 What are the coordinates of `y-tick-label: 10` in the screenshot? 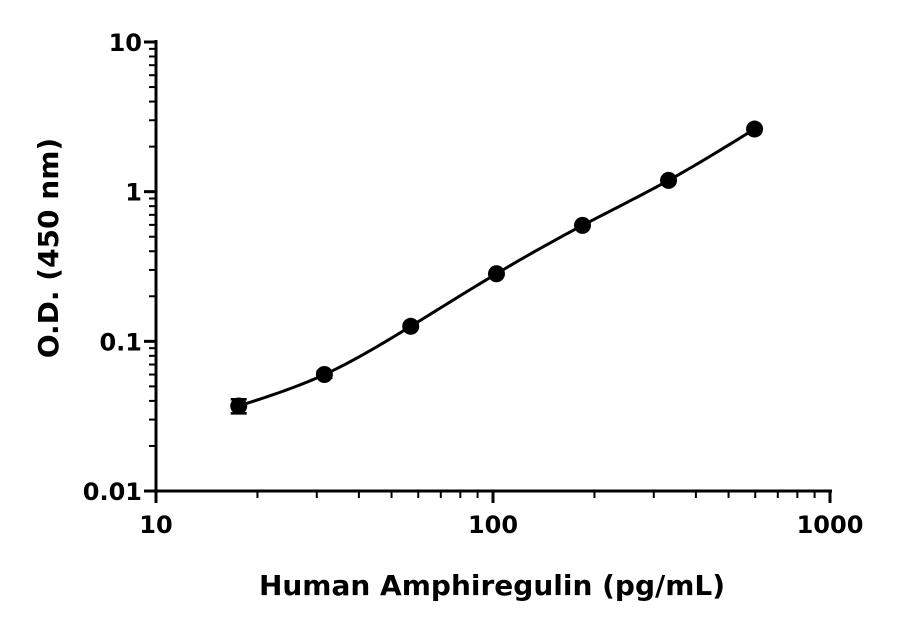 It's located at (125, 43).